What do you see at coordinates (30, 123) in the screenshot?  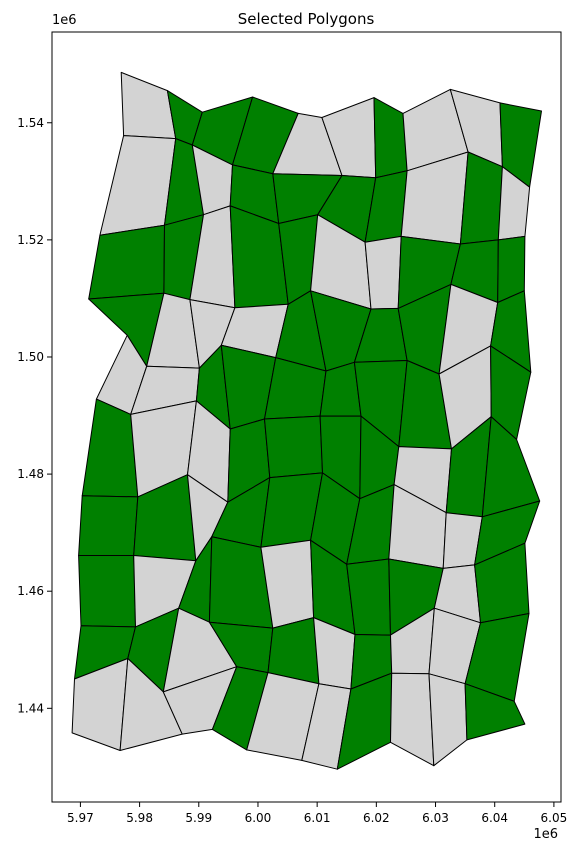 I see `y-tick-label: 1.54` at bounding box center [30, 123].